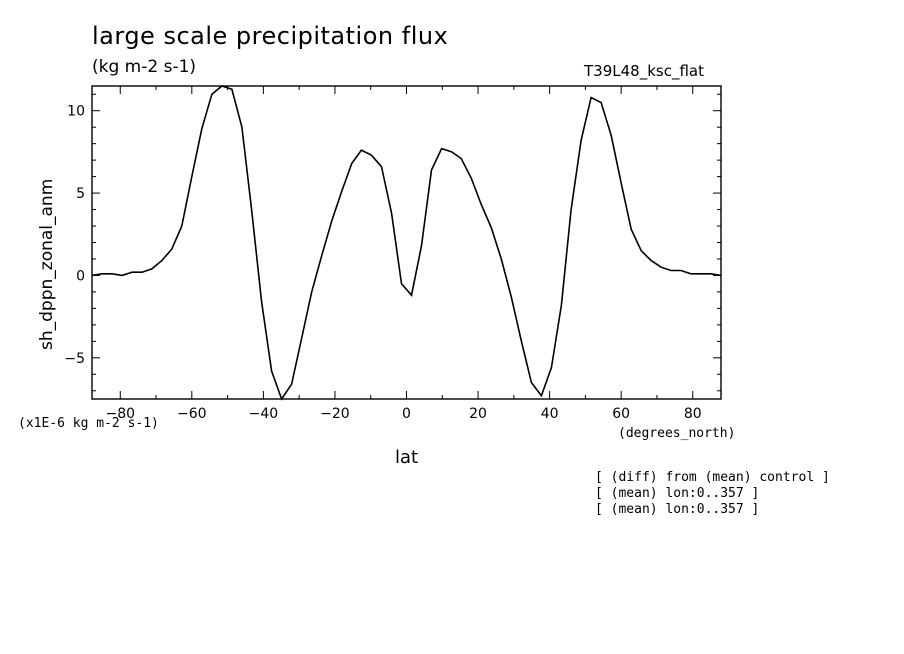  What do you see at coordinates (192, 414) in the screenshot?
I see `x-tick-label: −60` at bounding box center [192, 414].